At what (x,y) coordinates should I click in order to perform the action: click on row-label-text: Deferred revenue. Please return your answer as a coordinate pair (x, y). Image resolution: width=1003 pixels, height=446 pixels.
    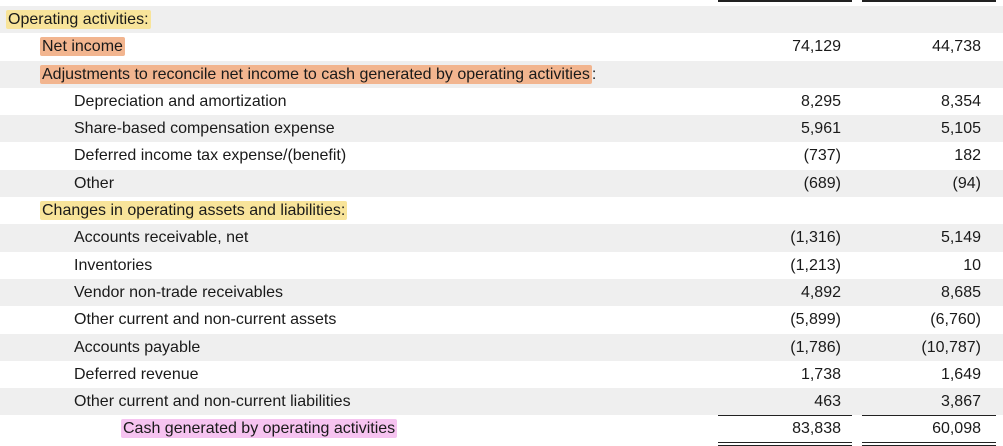
    Looking at the image, I should click on (136, 374).